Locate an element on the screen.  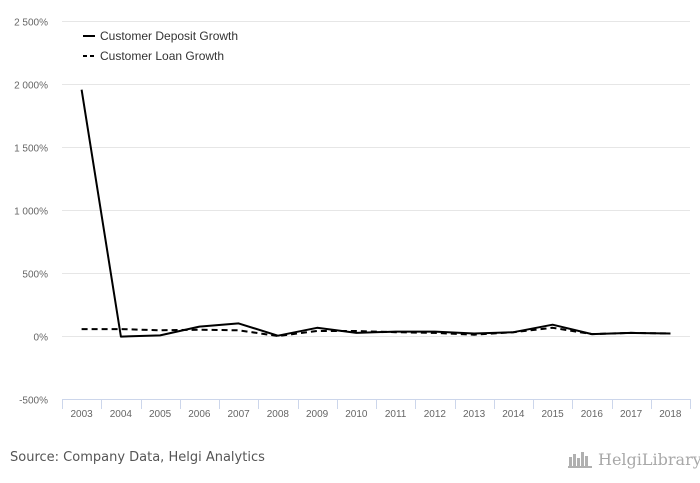
x-tick-label: 2011 is located at coordinates (396, 414).